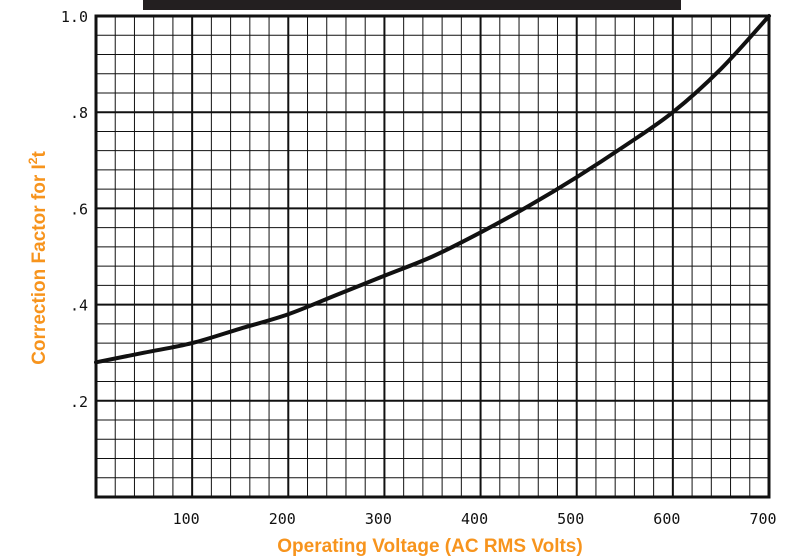 The image size is (803, 559). What do you see at coordinates (79, 306) in the screenshot?
I see `y-tick-label: .4` at bounding box center [79, 306].